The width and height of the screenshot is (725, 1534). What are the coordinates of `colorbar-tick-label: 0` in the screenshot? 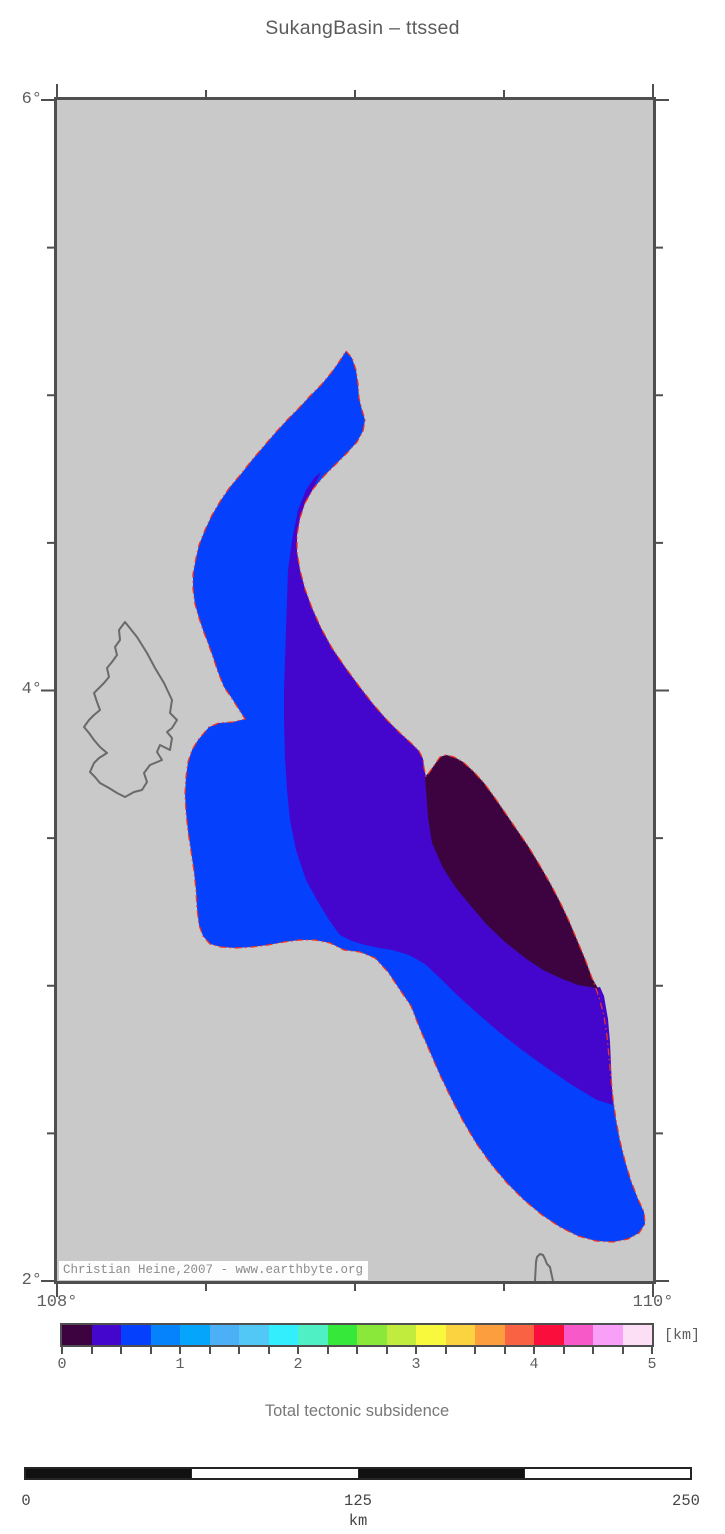 It's located at (62, 1364).